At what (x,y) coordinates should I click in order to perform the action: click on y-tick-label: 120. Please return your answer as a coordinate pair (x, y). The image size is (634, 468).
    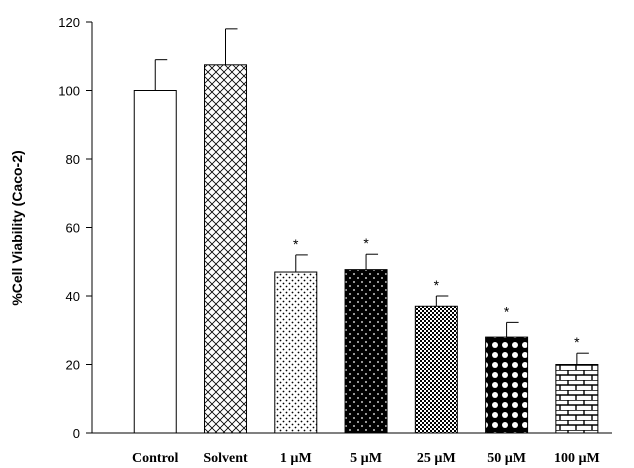
    Looking at the image, I should click on (69, 22).